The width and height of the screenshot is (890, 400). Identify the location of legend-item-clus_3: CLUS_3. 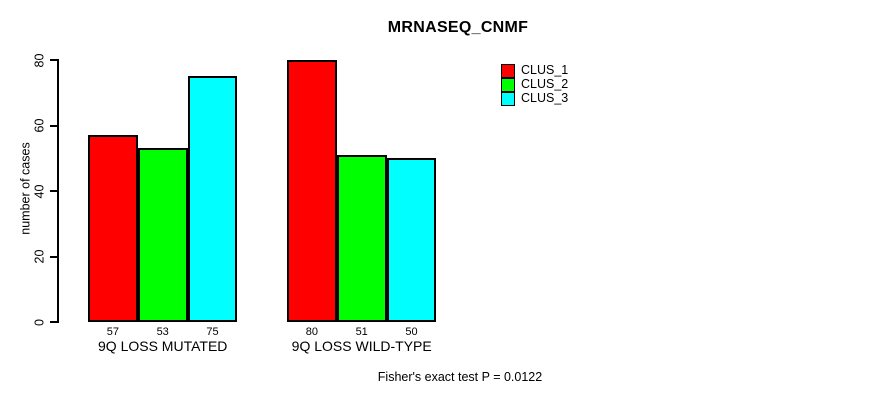
(535, 98).